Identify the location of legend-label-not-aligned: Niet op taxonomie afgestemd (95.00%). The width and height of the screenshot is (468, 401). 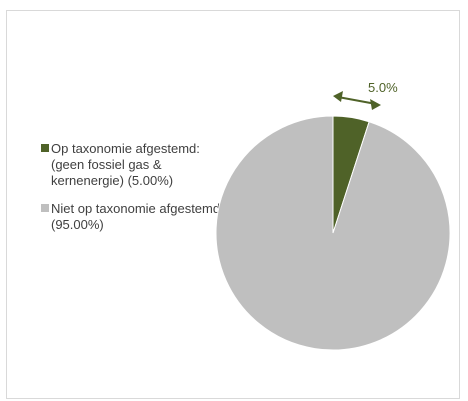
(136, 216).